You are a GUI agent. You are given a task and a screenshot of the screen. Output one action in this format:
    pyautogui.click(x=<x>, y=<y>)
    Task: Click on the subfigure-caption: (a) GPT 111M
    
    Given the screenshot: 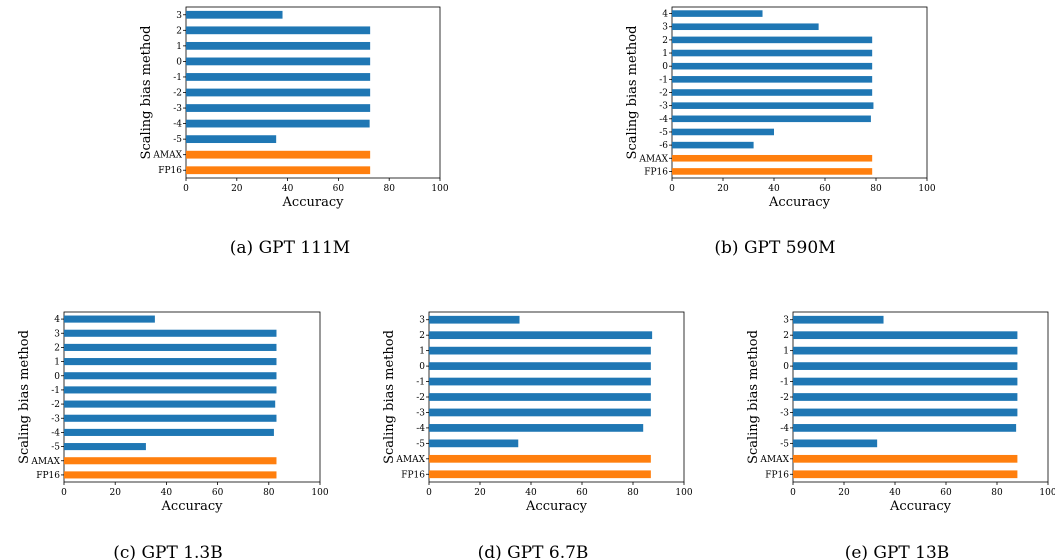 What is the action you would take?
    pyautogui.click(x=290, y=248)
    